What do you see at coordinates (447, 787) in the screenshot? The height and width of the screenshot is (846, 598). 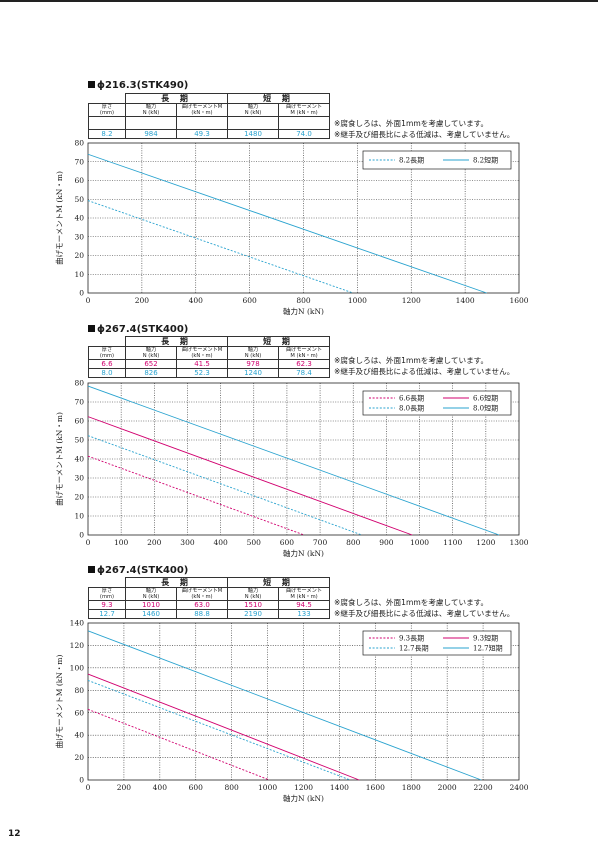 I see `x-tick-label: 2000` at bounding box center [447, 787].